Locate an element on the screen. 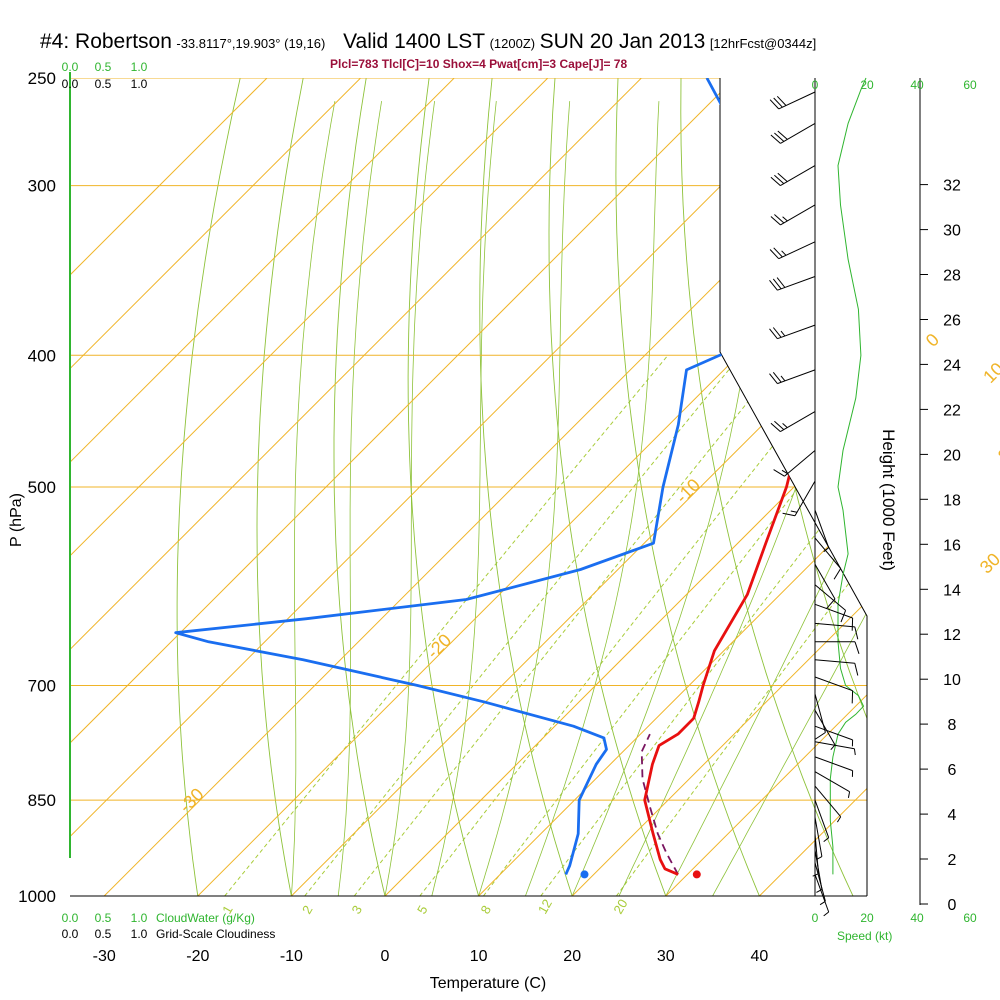 The width and height of the screenshot is (1000, 1000). height-tick-label: 20 is located at coordinates (952, 455).